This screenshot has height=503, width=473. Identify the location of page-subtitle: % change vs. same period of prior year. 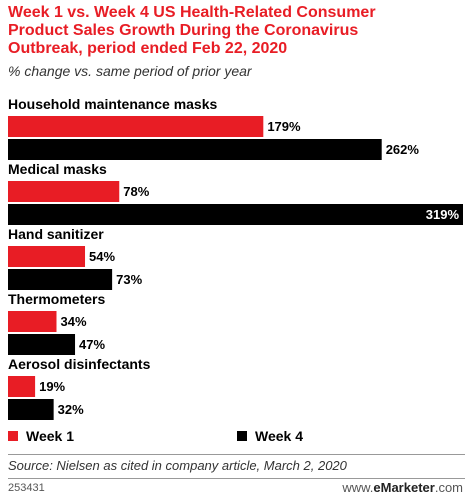
(130, 71).